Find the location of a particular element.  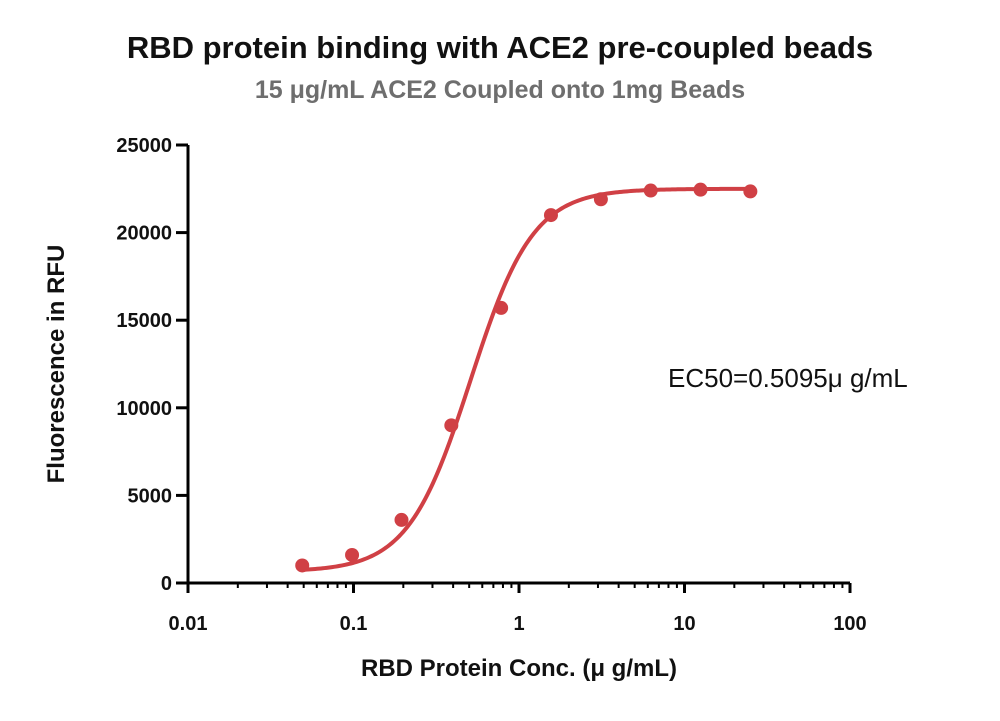

y-ticks: 0 5000 10000 15000 20000 25000 is located at coordinates (152, 365).